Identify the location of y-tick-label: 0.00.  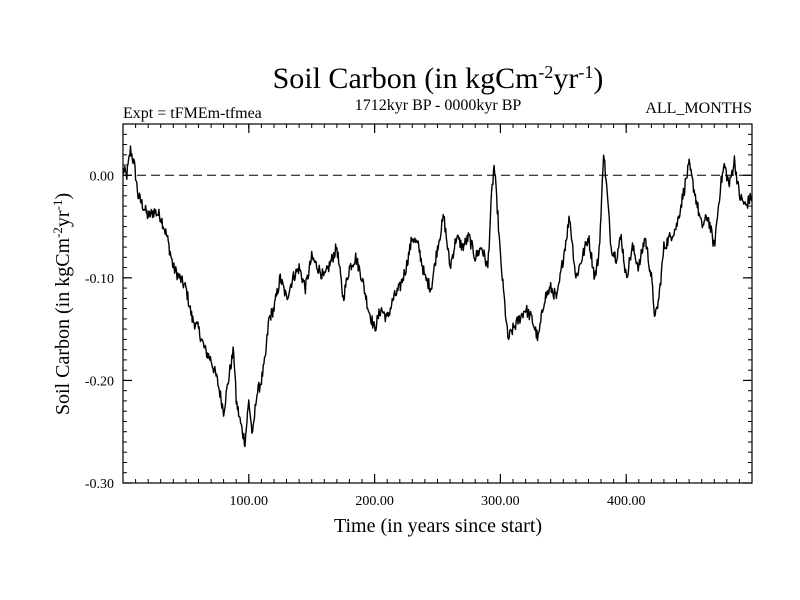
(102, 176).